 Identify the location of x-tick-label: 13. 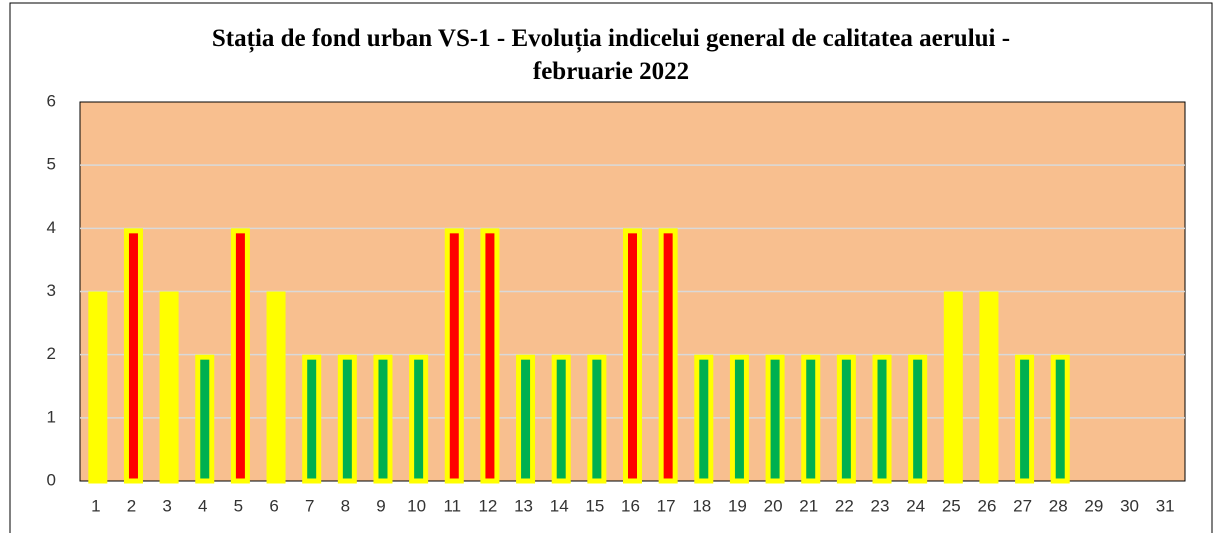
(523, 505).